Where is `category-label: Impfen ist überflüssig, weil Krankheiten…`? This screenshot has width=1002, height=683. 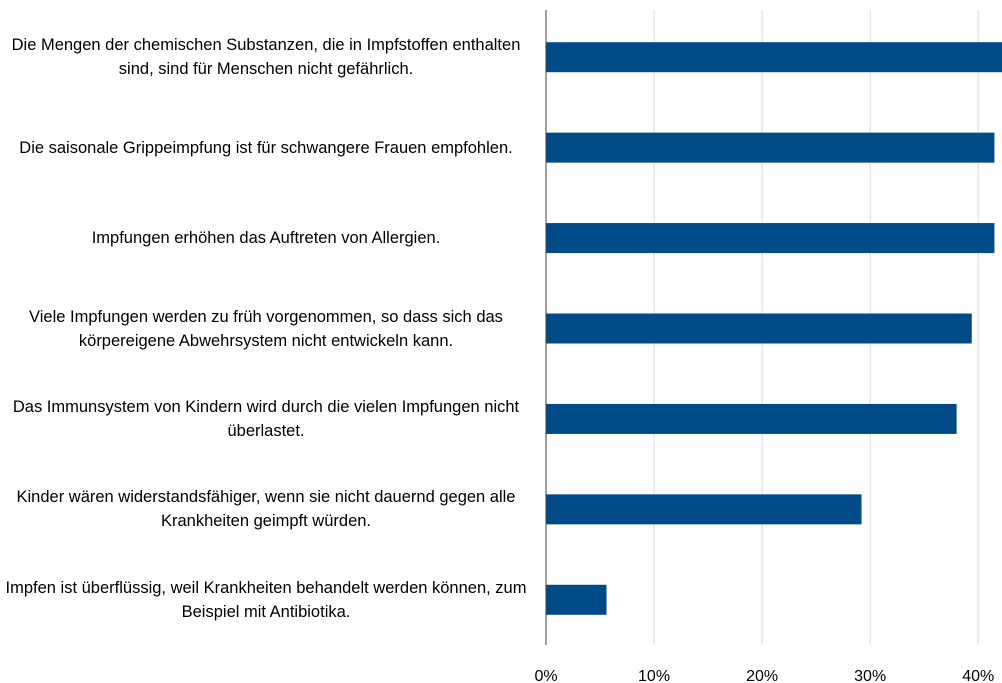
category-label: Impfen ist überflüssig, weil Krankheiten… is located at coordinates (266, 599).